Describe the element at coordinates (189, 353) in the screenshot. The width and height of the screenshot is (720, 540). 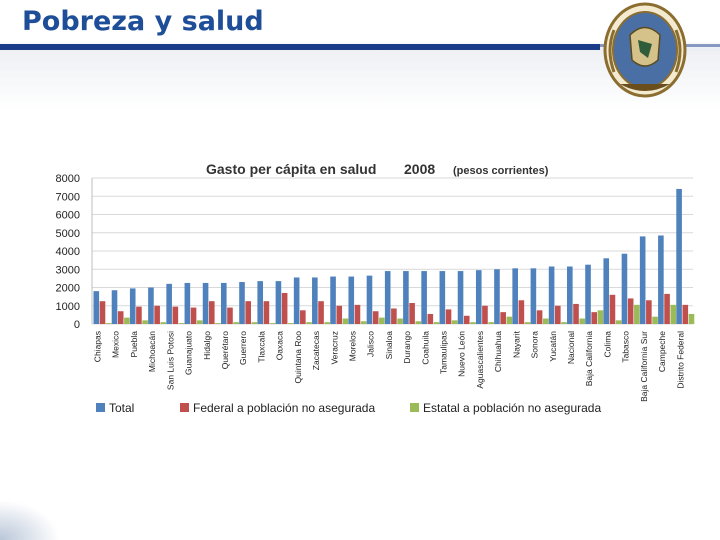
I see `x-tick-label: Guanajuato` at that location.